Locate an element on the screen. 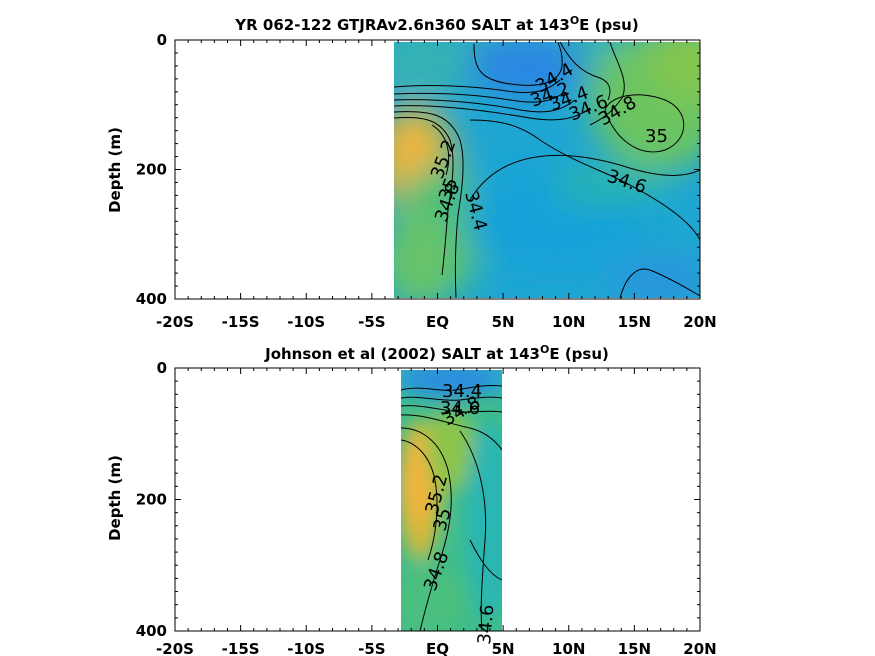 This screenshot has width=875, height=656. panel-top-contours is located at coordinates (547, 170).